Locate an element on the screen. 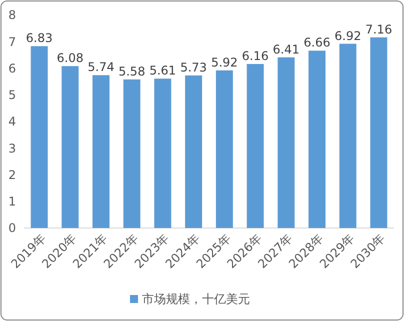  data-label: 5.74 is located at coordinates (101, 67).